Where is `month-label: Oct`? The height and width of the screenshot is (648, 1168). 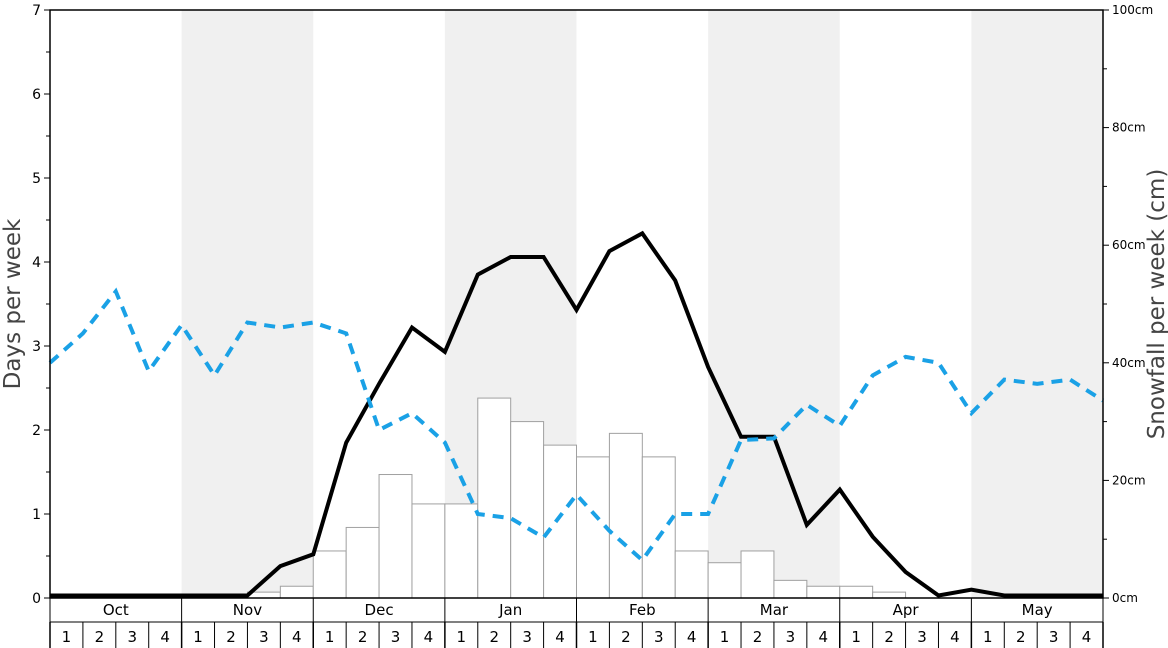
month-label: Oct is located at coordinates (116, 610).